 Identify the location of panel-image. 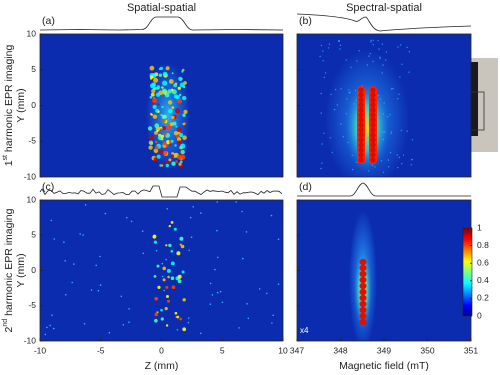
(384, 105).